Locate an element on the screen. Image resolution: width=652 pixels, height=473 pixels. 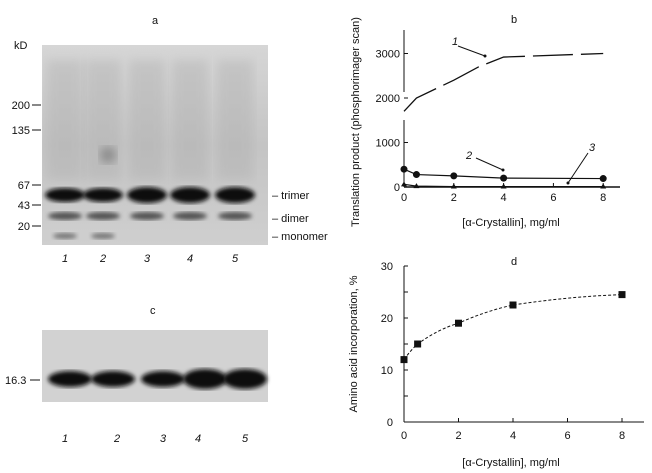
series-1-line is located at coordinates (503, 82).